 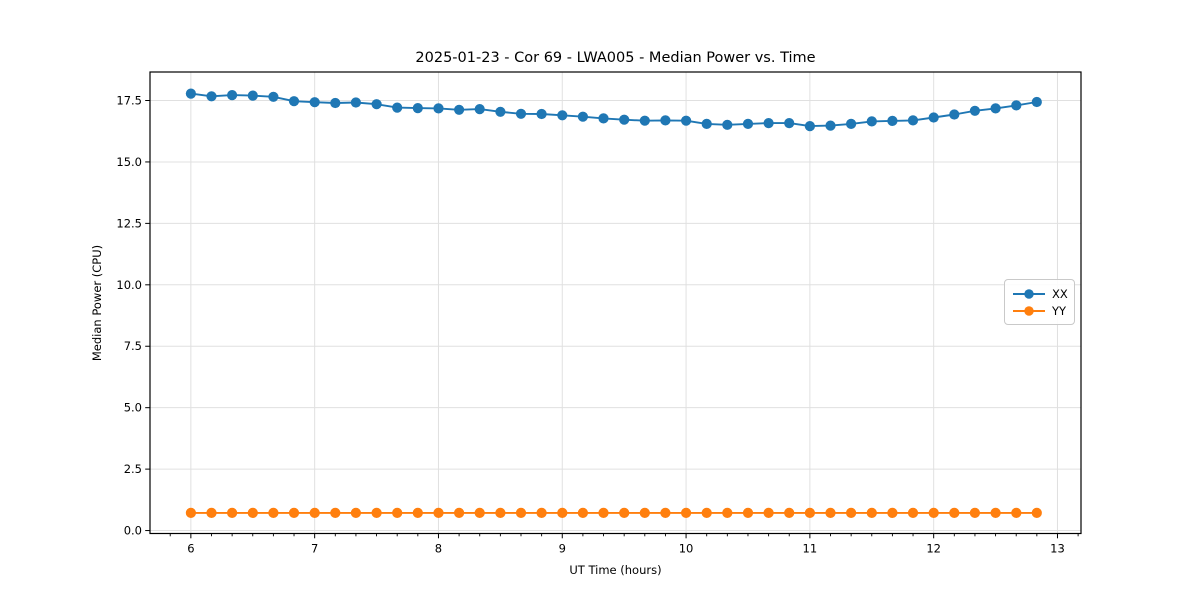 I want to click on y-tick-label: 2.5, so click(x=133, y=469).